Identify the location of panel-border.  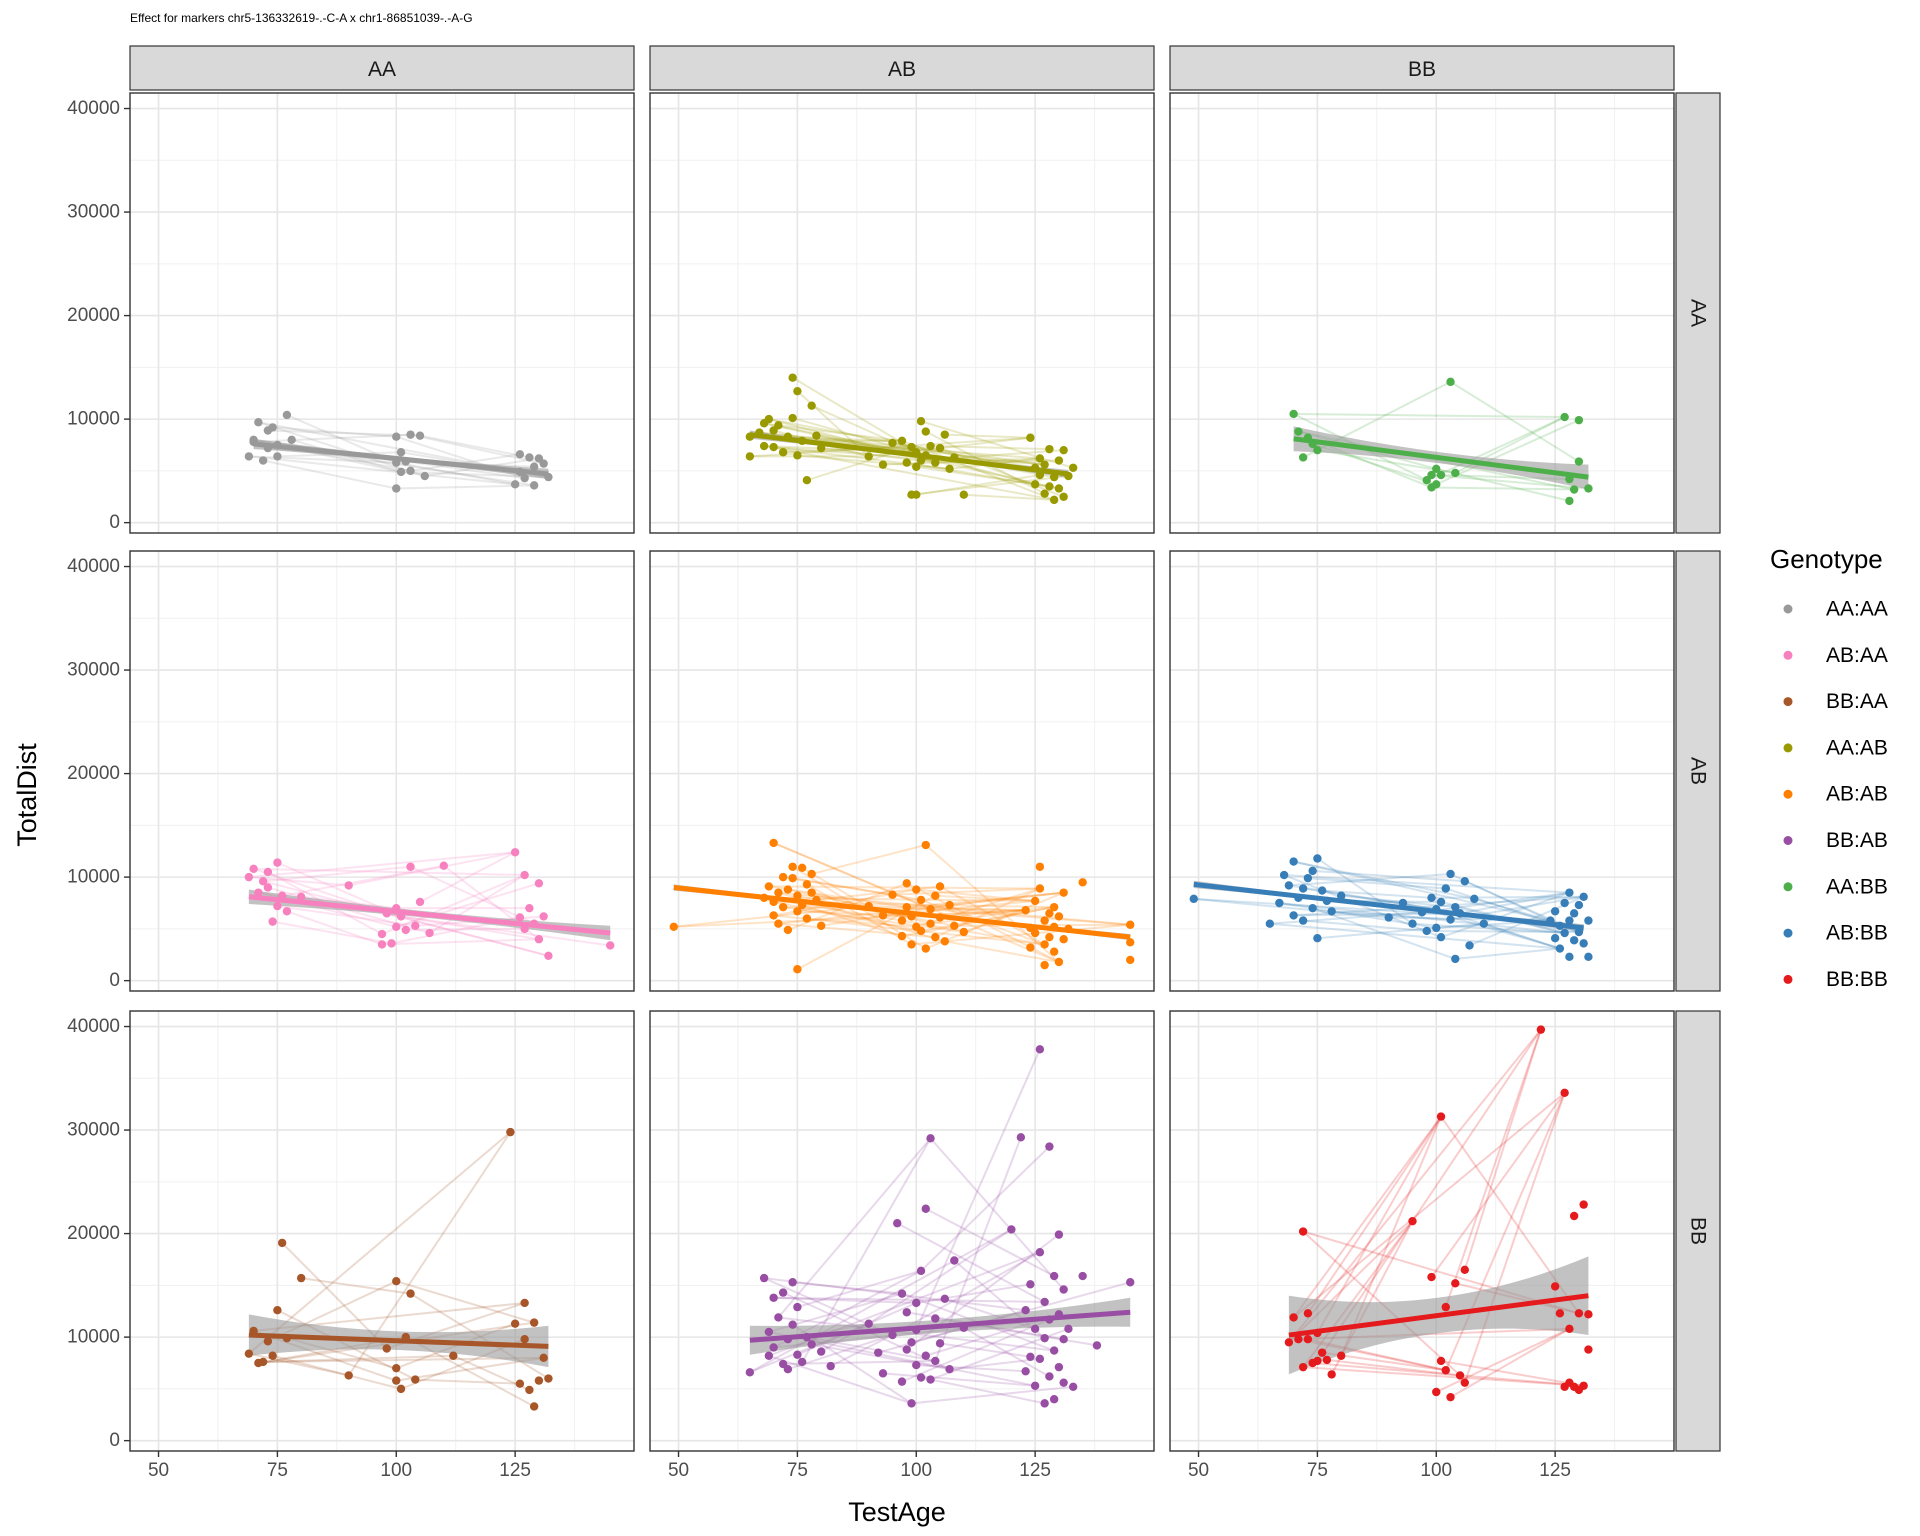
(902, 1231).